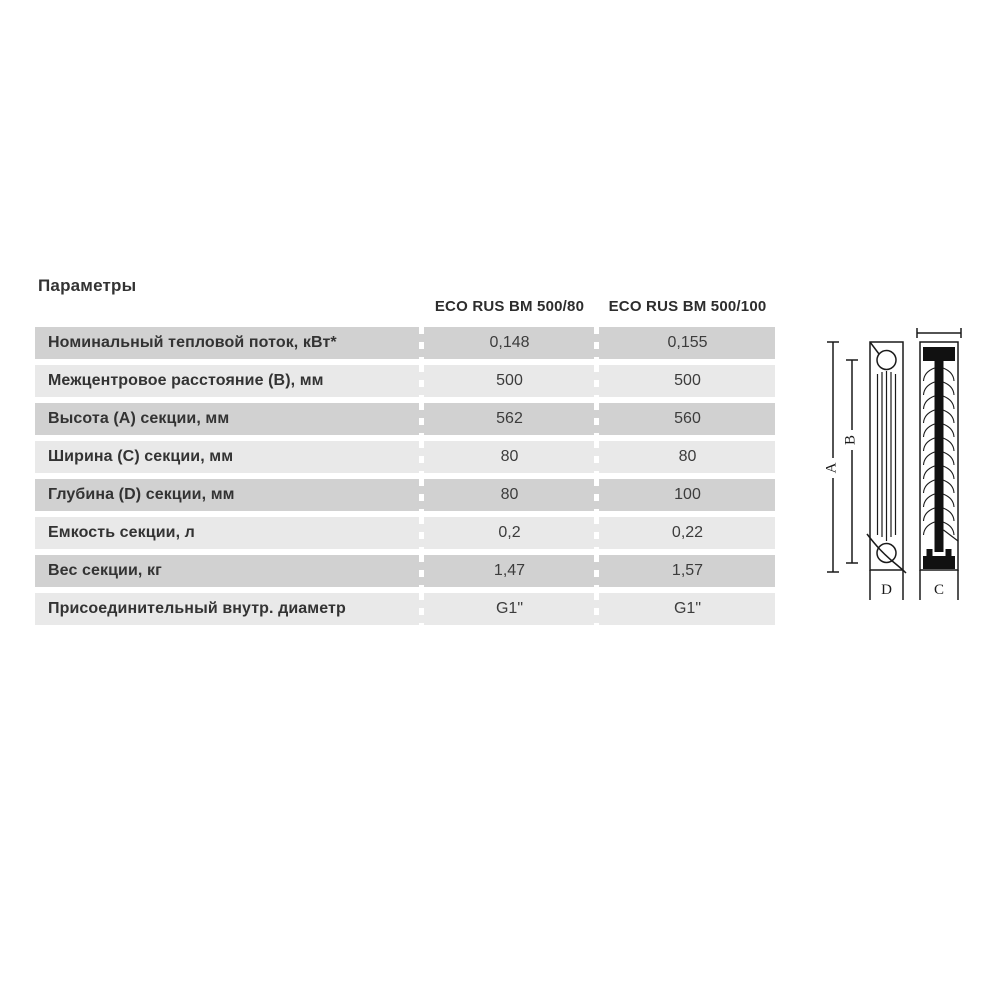 The width and height of the screenshot is (1000, 1000). I want to click on table-row: Высота (A) секции, мм 562 560, so click(405, 419).